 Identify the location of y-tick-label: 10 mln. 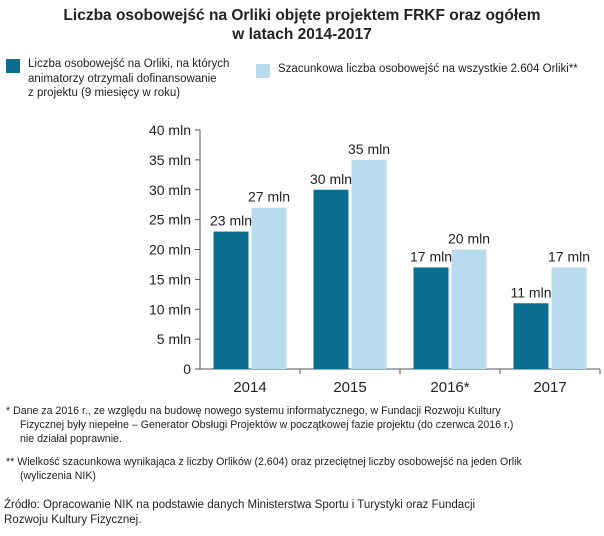
(170, 309).